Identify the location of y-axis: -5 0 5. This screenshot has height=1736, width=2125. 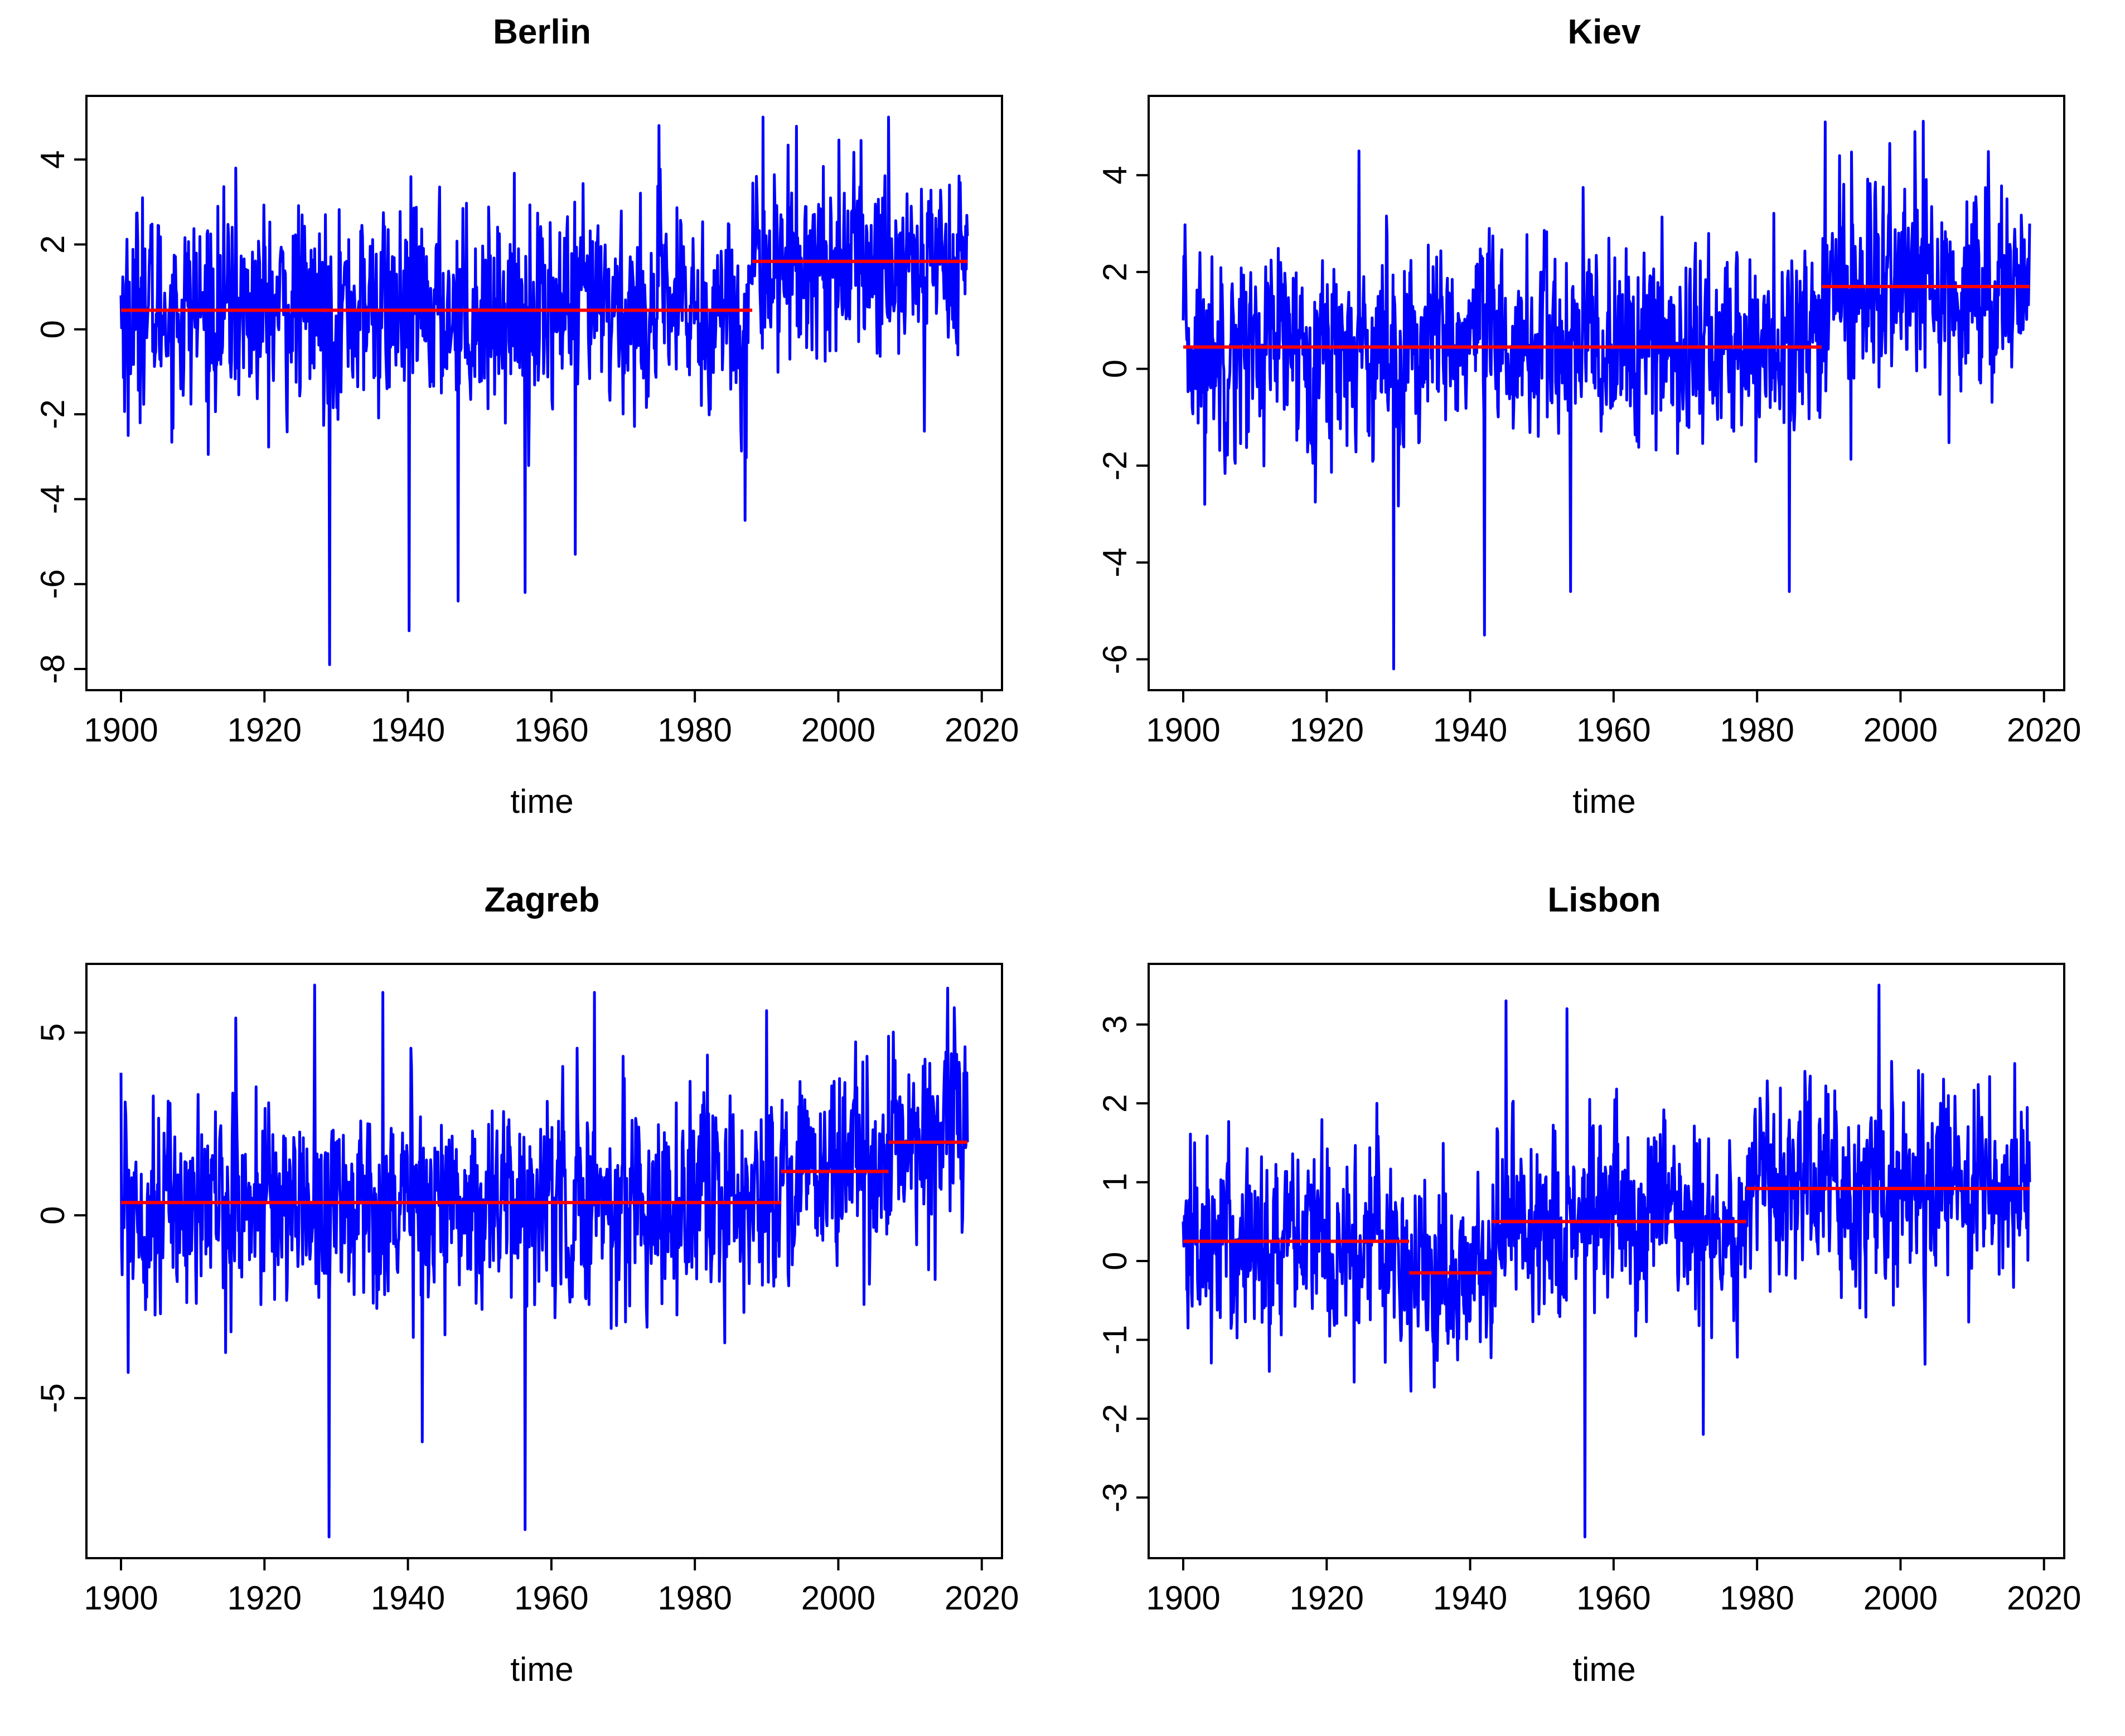
(61, 1219).